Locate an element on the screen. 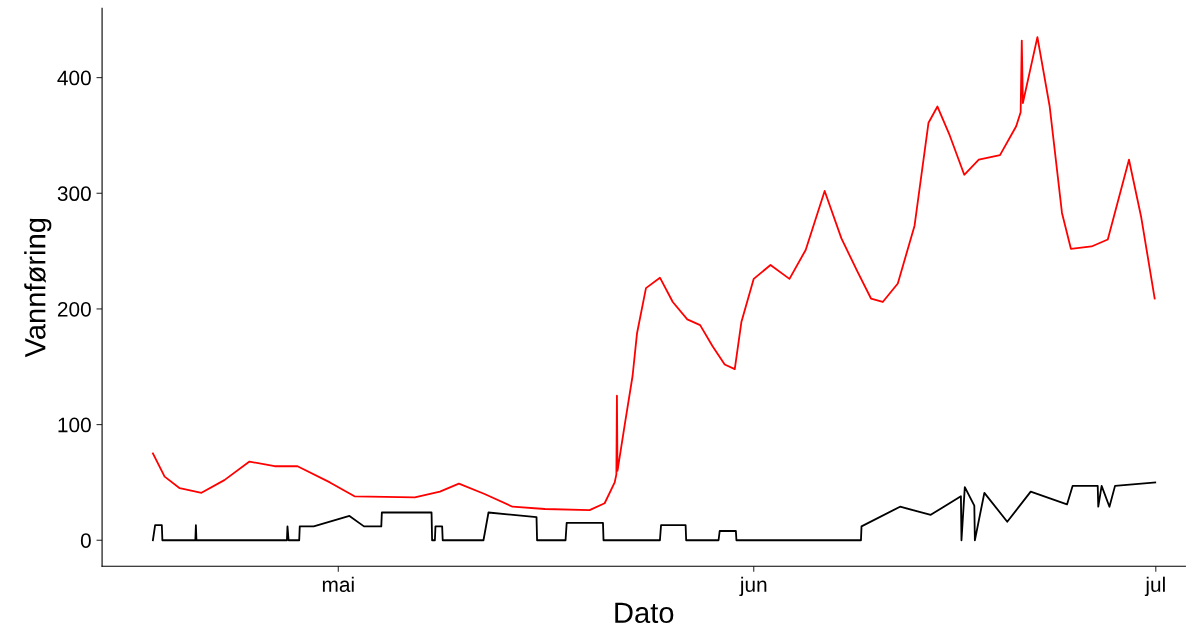  x-tick-label: jun is located at coordinates (753, 586).